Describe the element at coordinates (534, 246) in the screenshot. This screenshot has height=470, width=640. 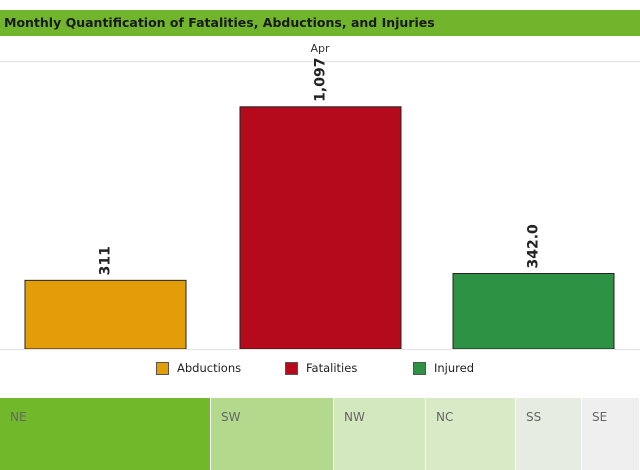
I see `data-label-injured: 342.0` at that location.